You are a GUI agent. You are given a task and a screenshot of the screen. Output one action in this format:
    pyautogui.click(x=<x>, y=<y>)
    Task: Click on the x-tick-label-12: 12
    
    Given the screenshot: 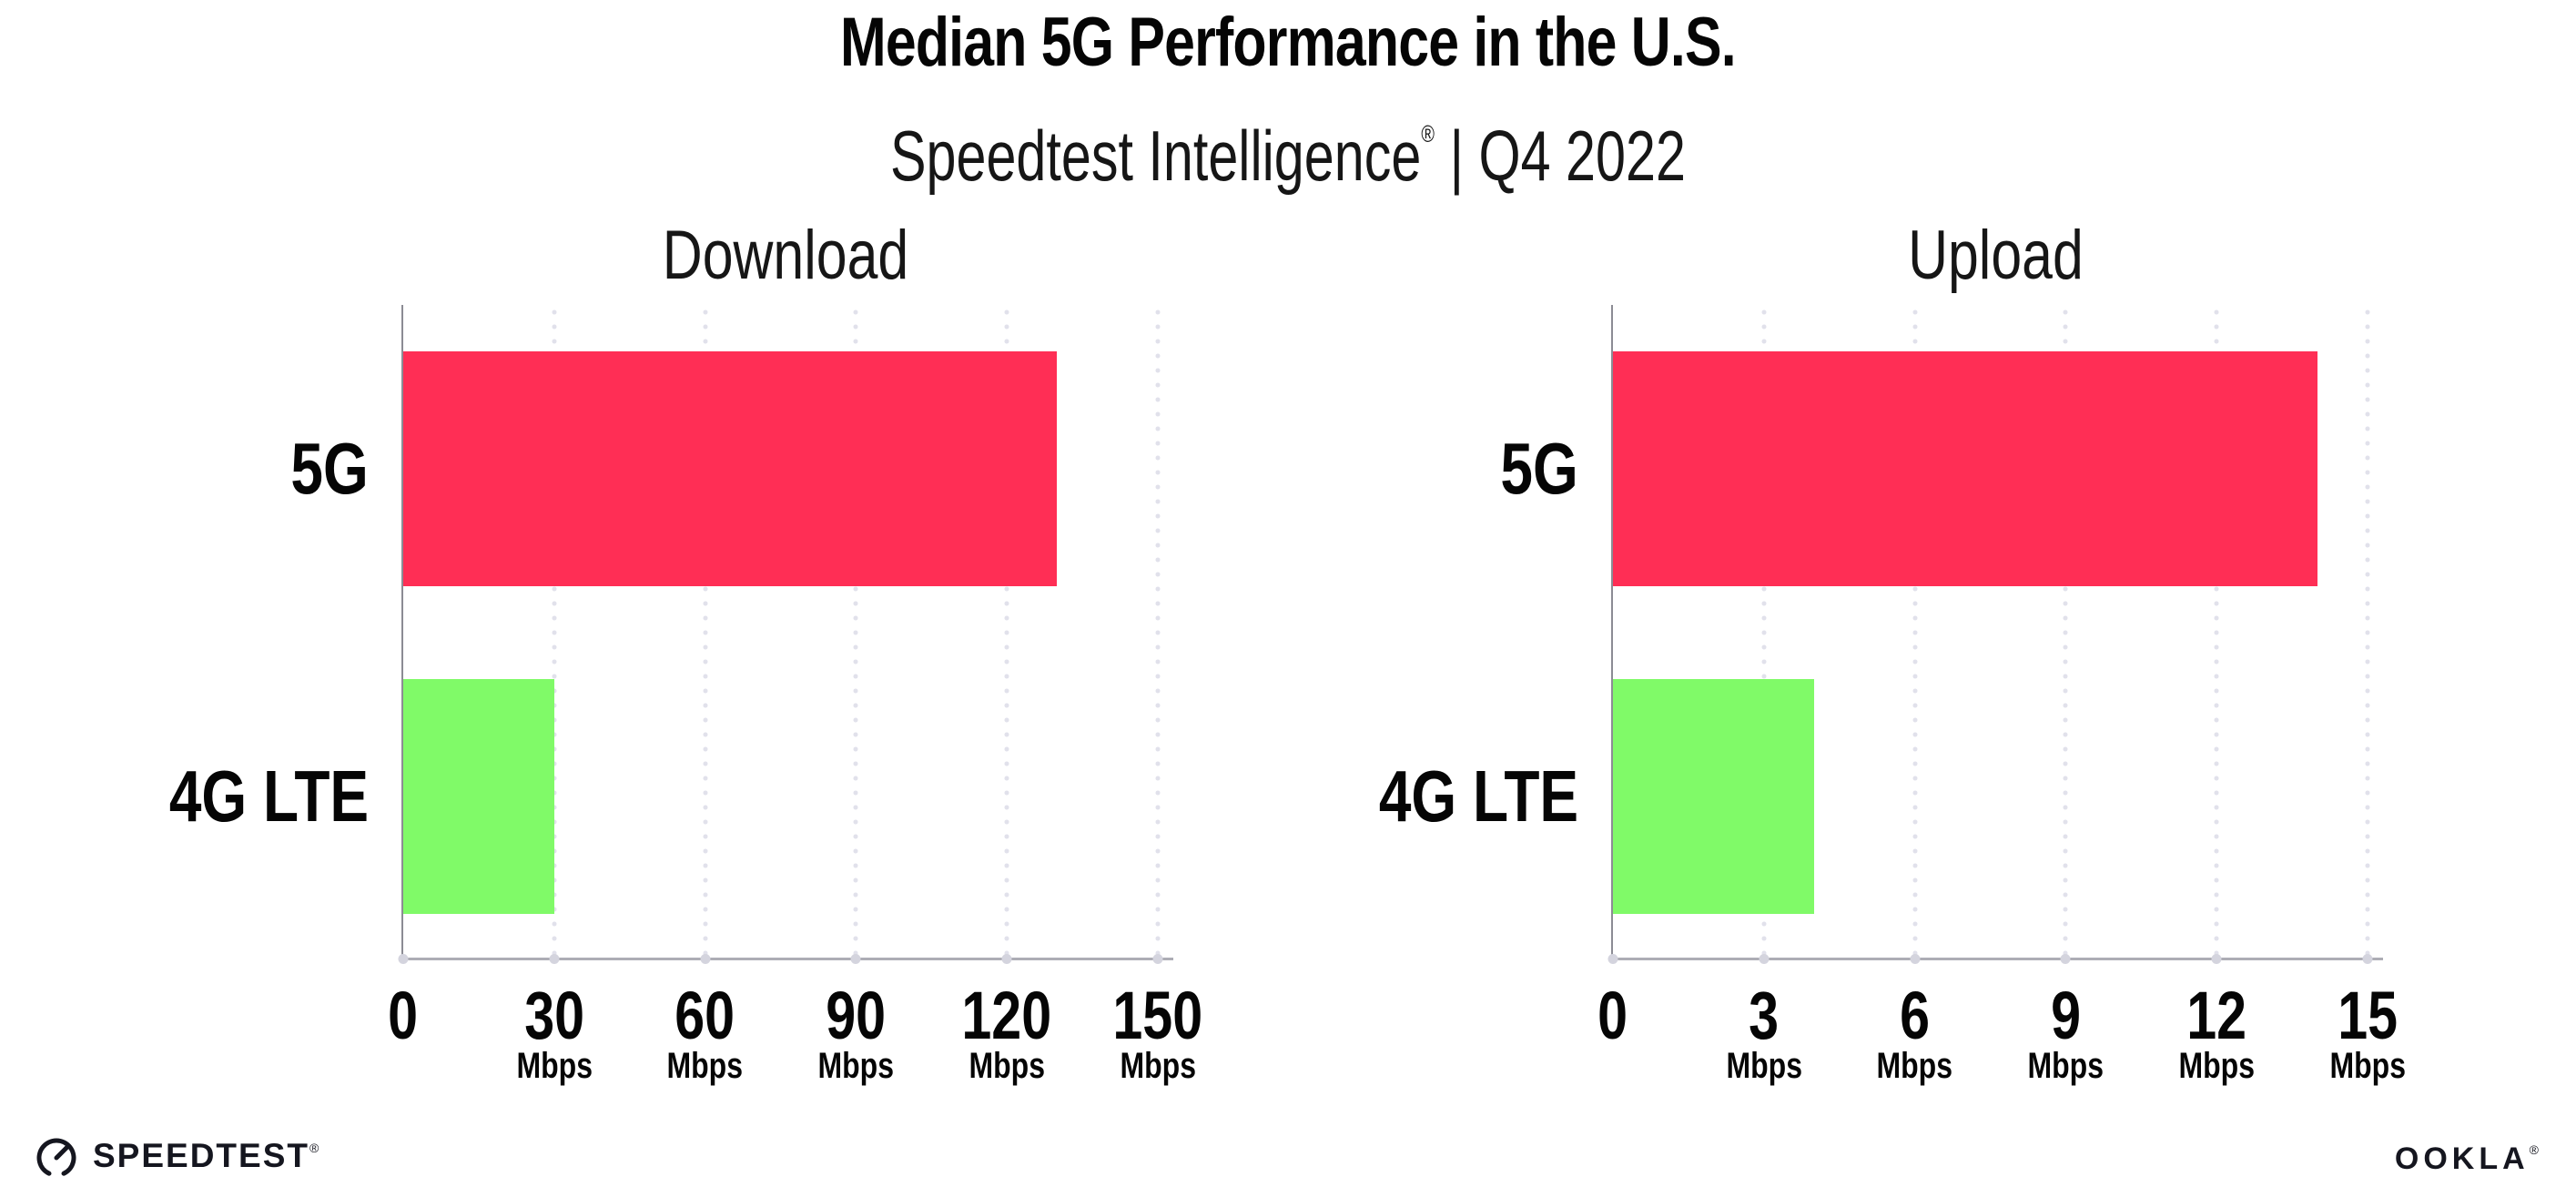 What is the action you would take?
    pyautogui.click(x=2216, y=1015)
    